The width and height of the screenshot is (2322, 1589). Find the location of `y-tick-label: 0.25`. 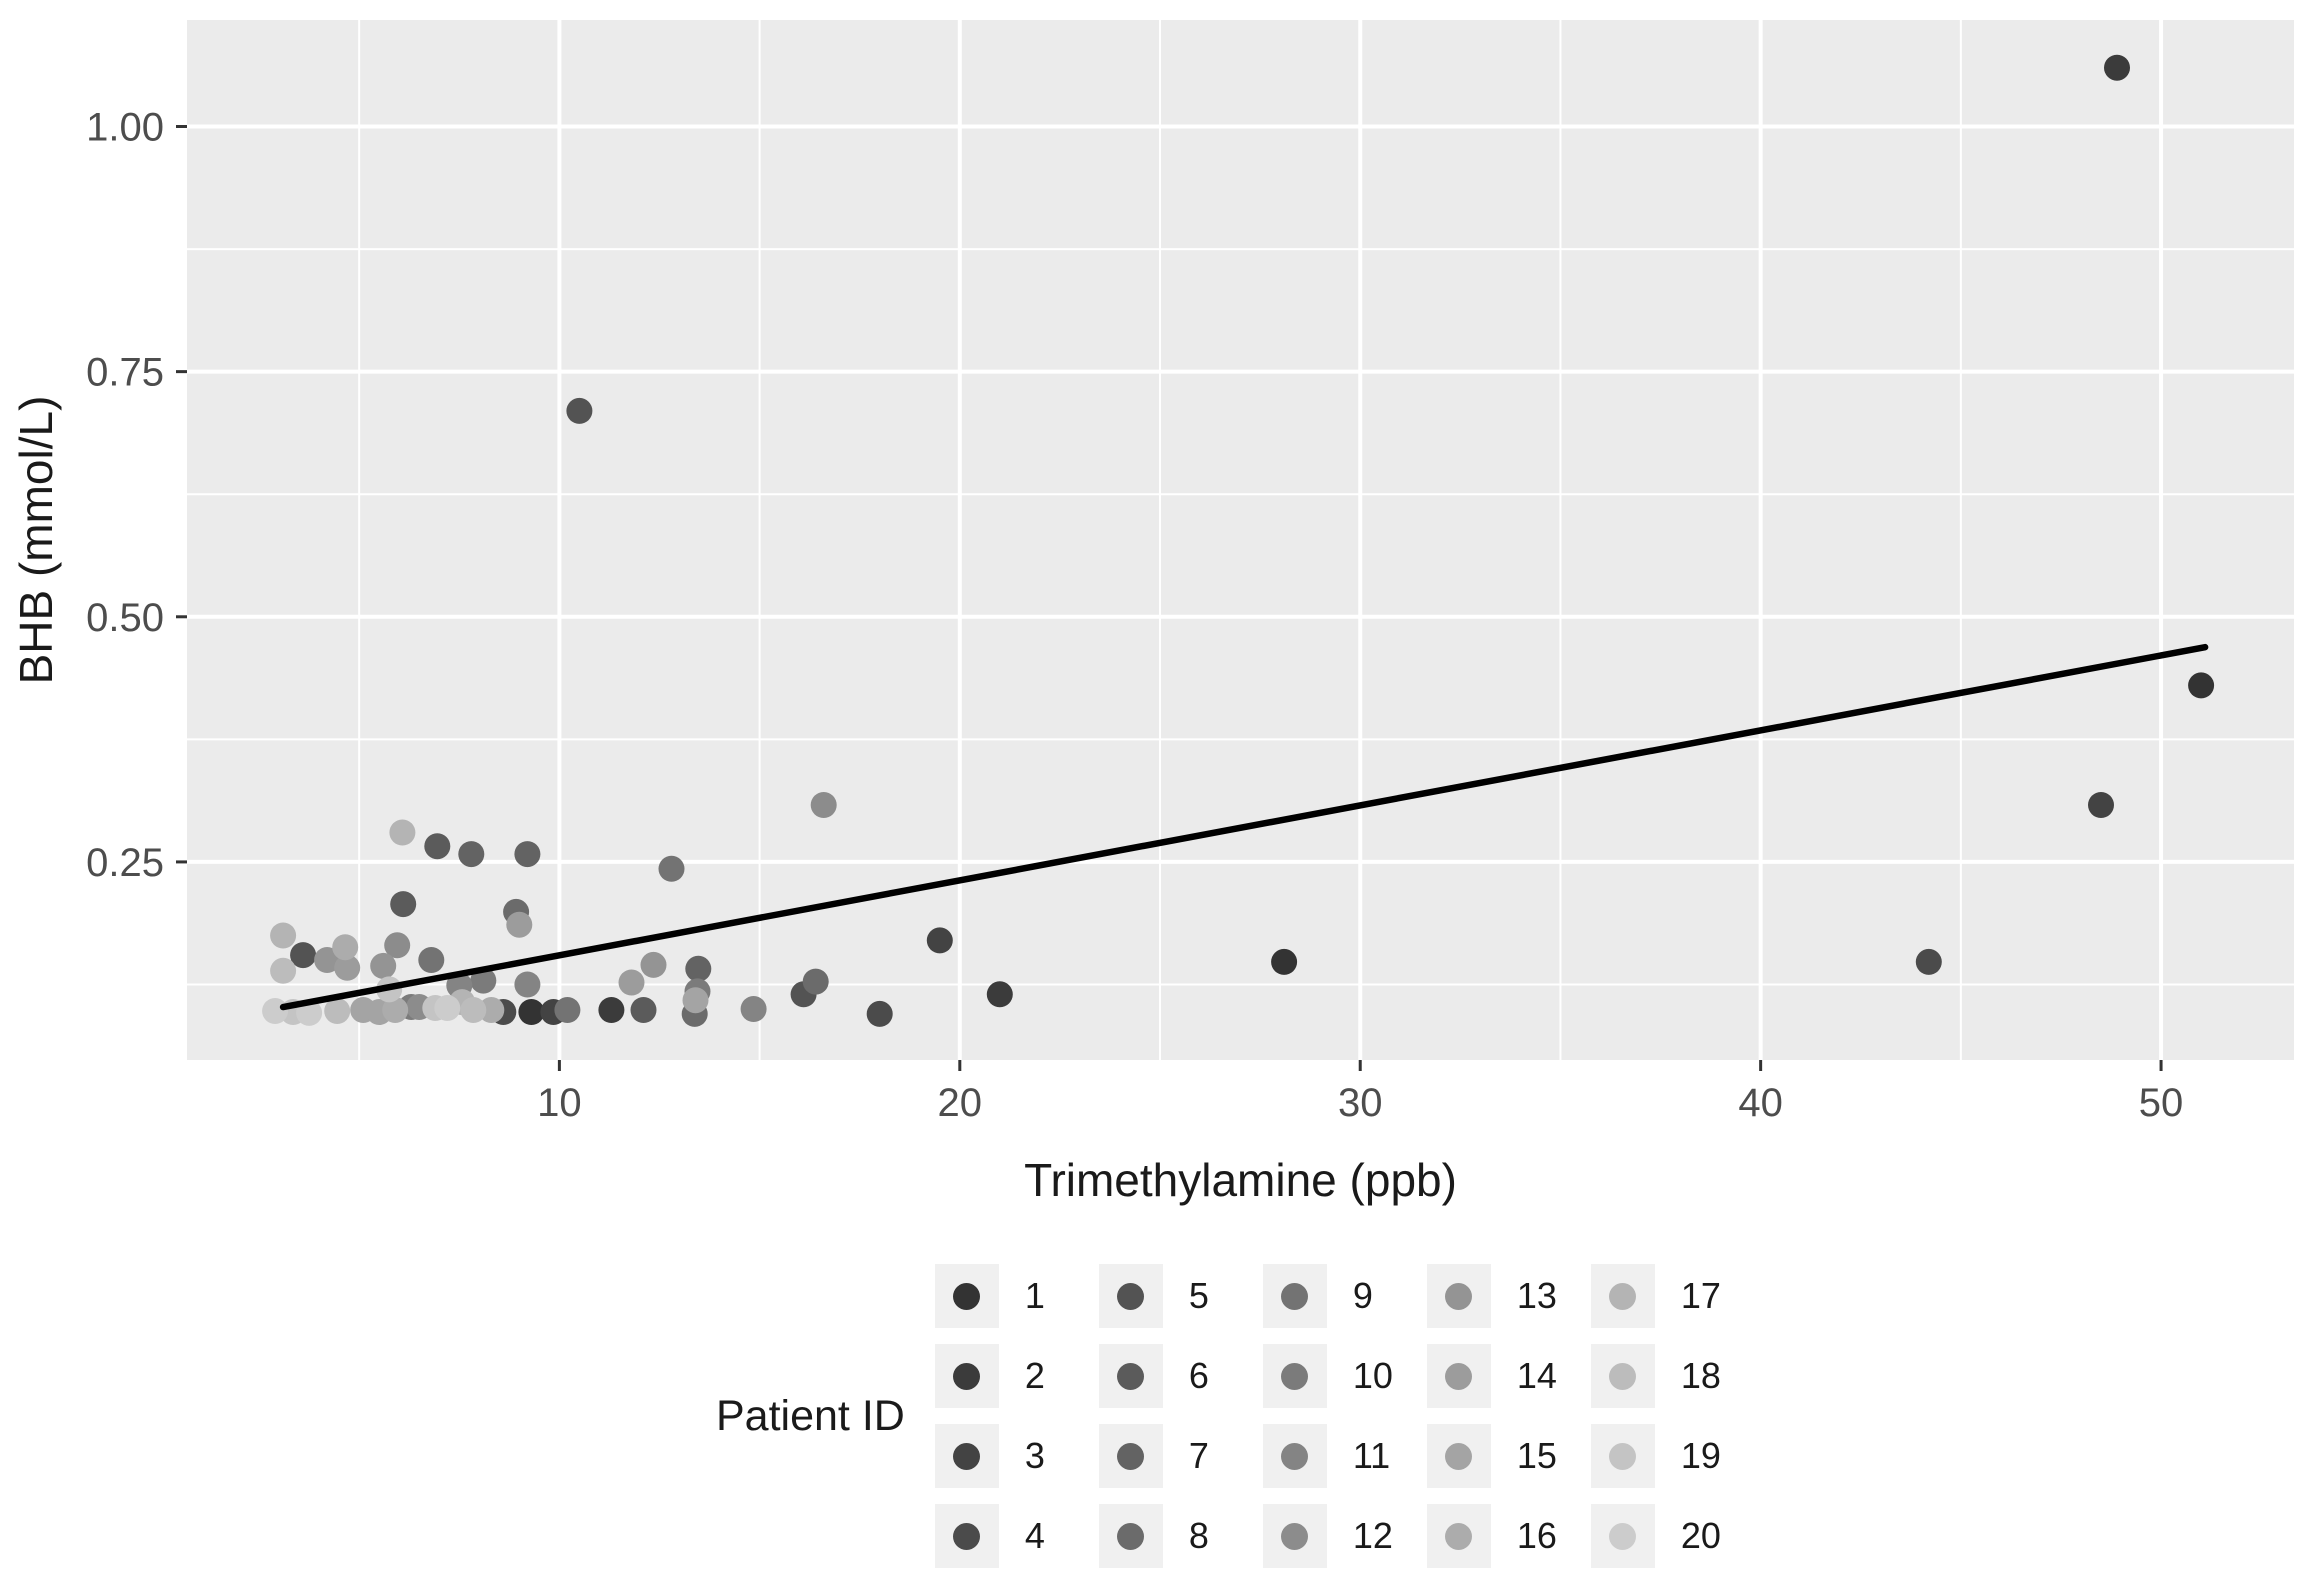

y-tick-label: 0.25 is located at coordinates (125, 863).